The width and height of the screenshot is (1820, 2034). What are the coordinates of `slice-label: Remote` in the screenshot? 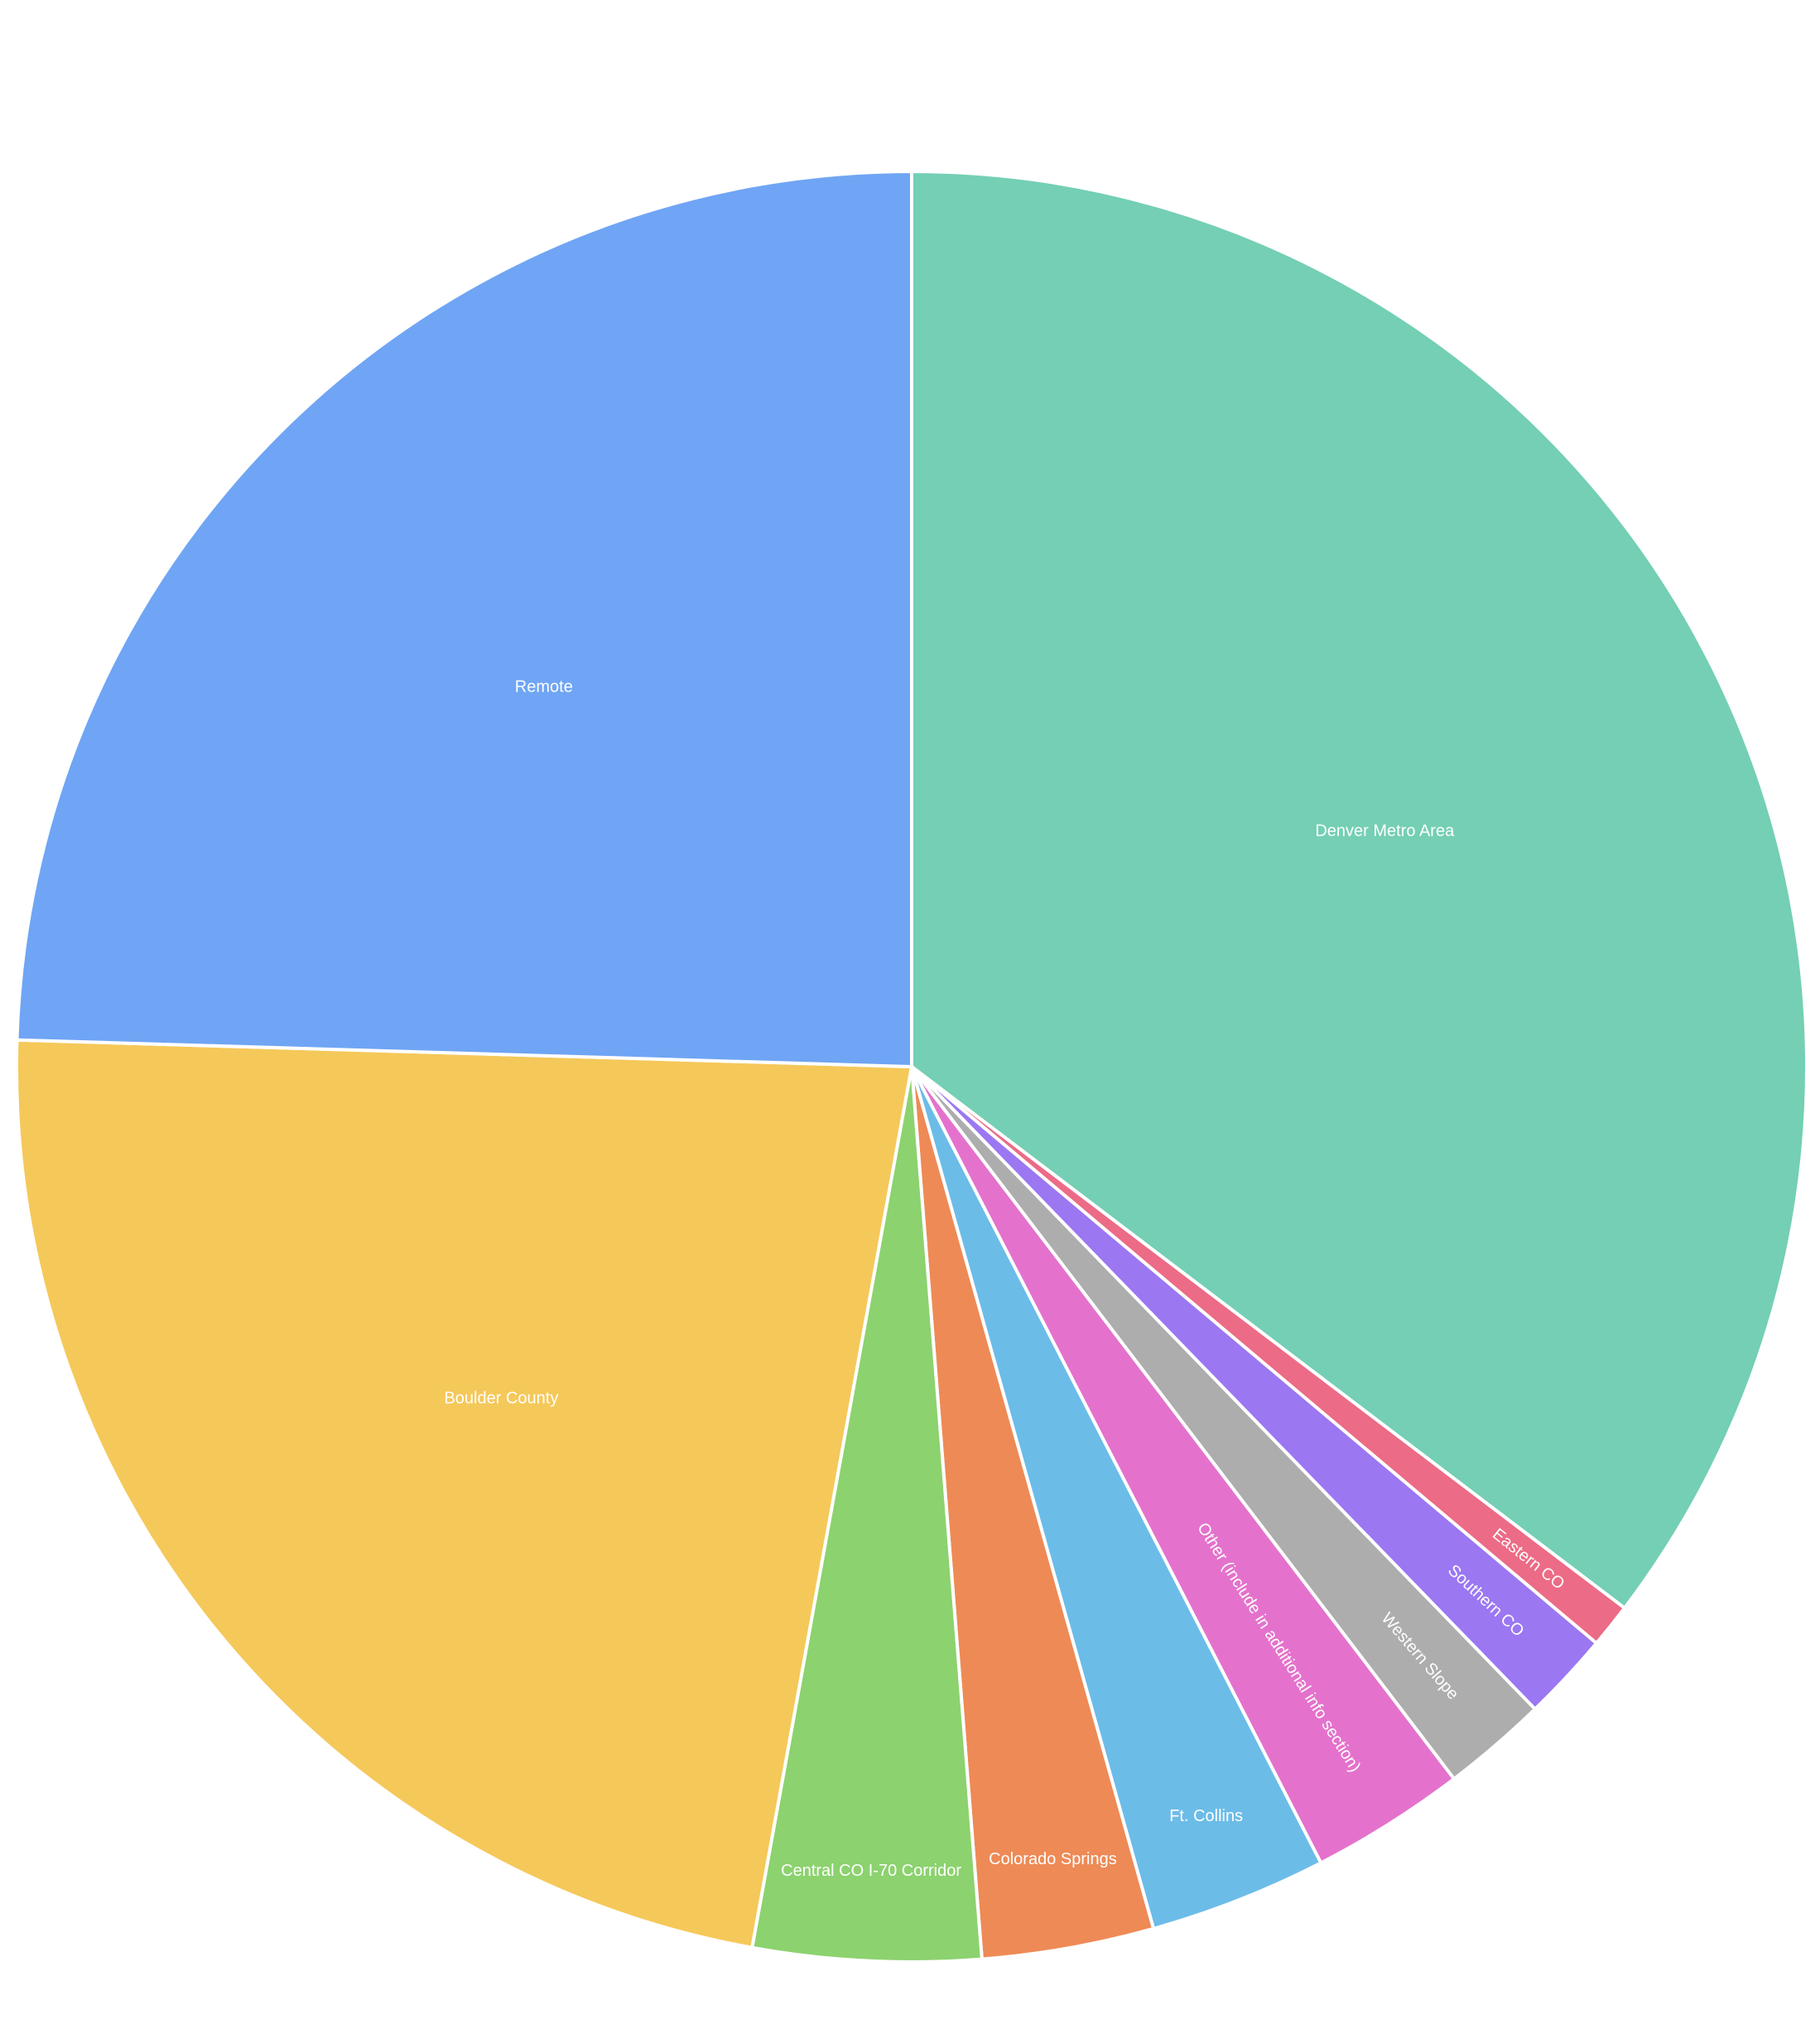 It's located at (544, 687).